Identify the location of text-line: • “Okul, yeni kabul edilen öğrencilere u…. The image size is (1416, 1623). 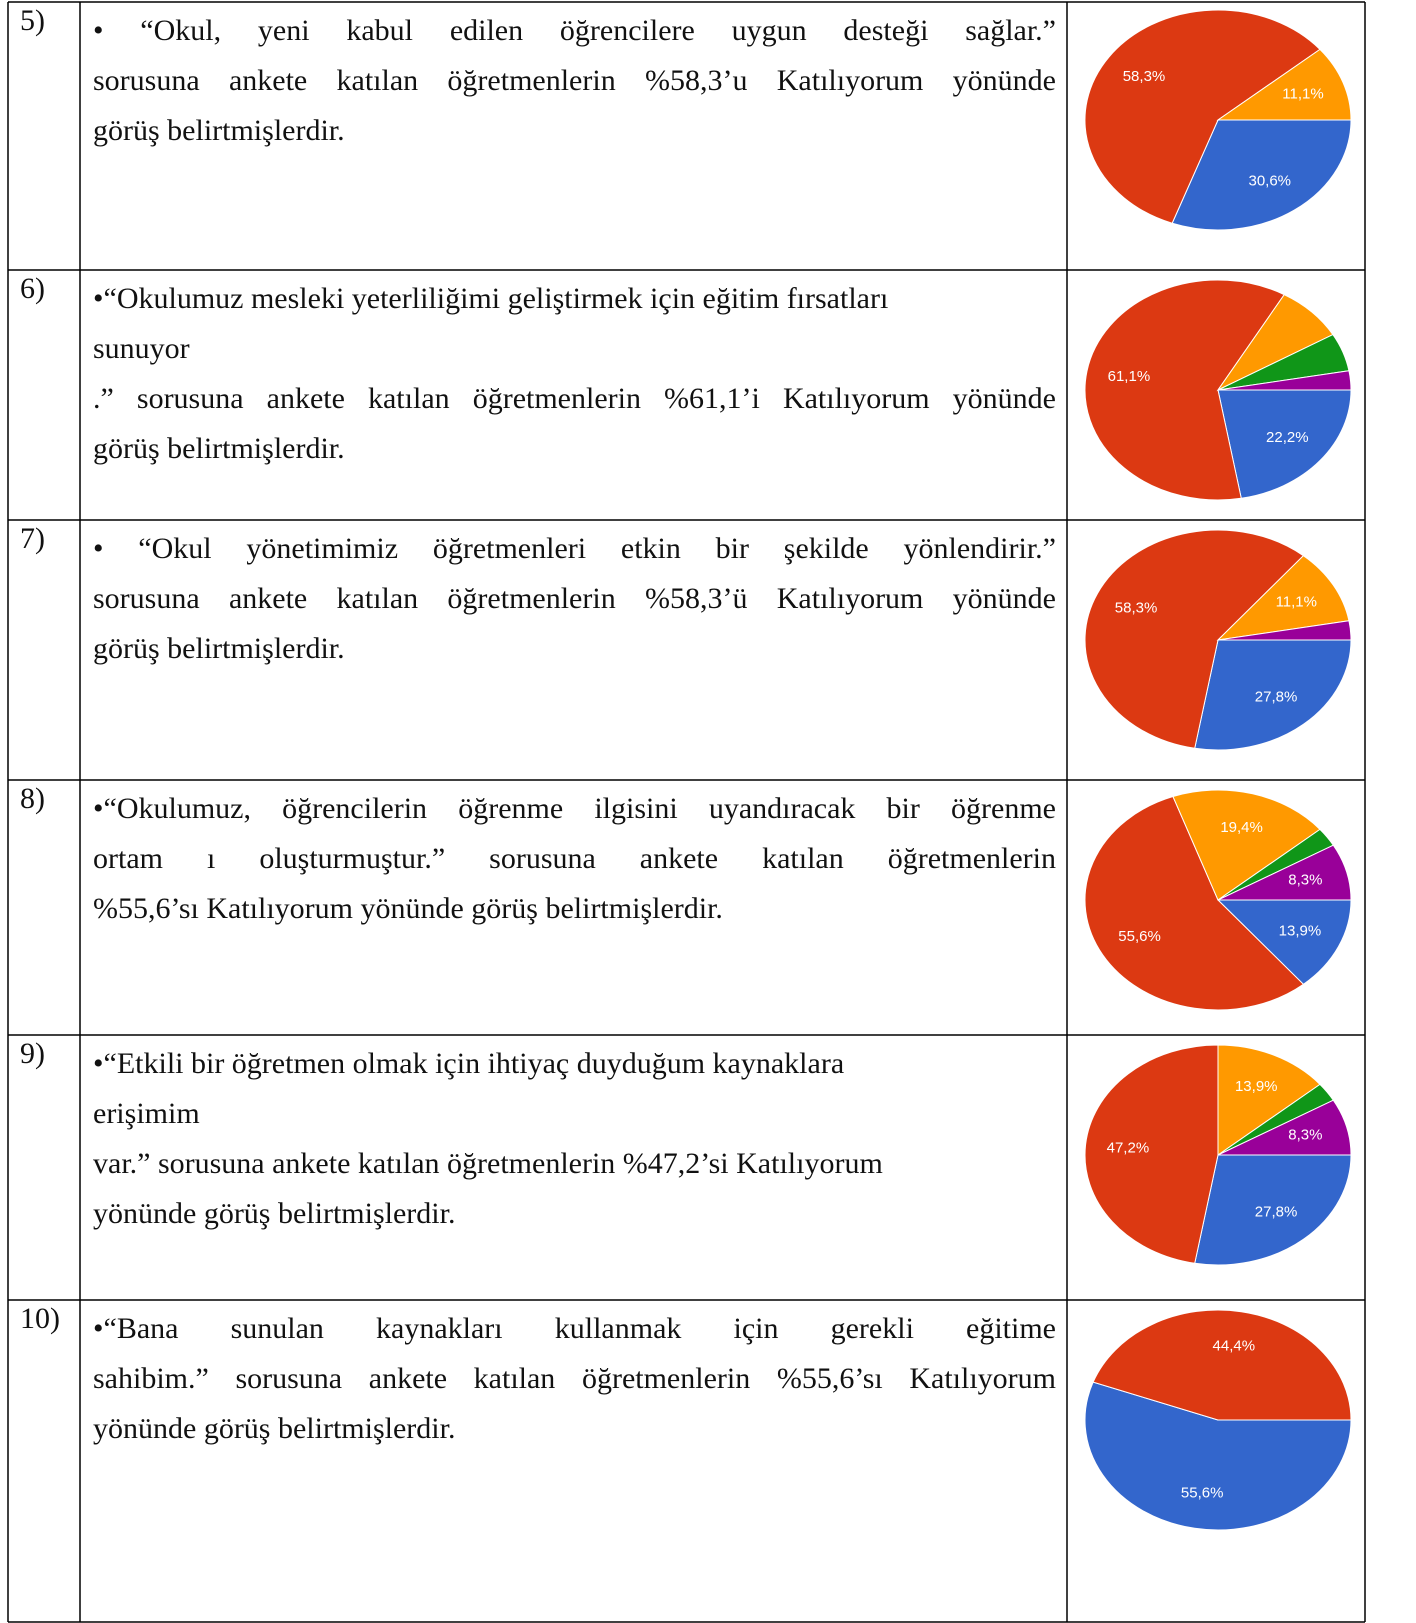
(574, 30).